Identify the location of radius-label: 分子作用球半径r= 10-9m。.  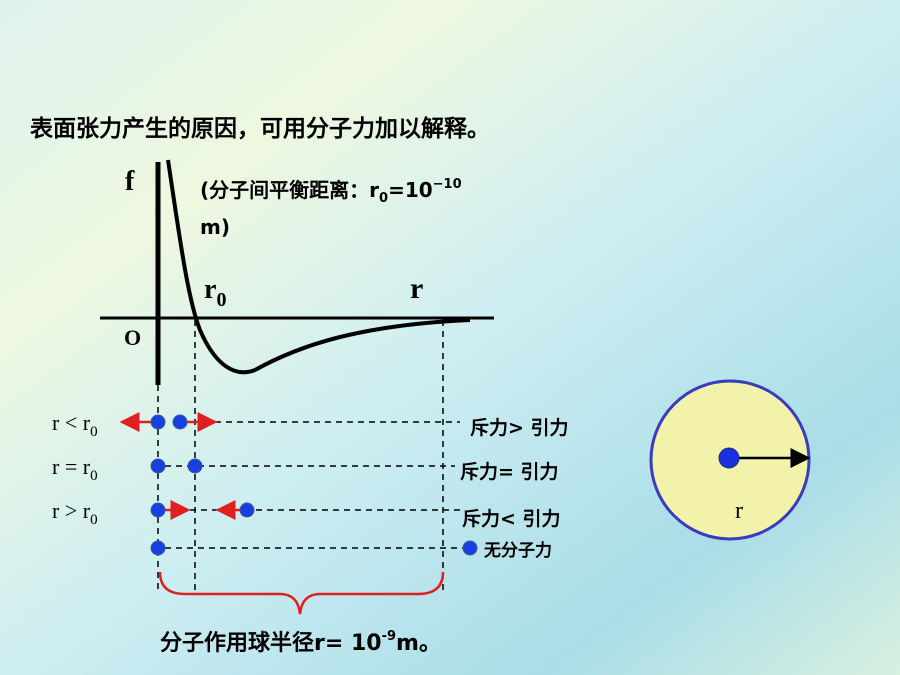
(300, 642).